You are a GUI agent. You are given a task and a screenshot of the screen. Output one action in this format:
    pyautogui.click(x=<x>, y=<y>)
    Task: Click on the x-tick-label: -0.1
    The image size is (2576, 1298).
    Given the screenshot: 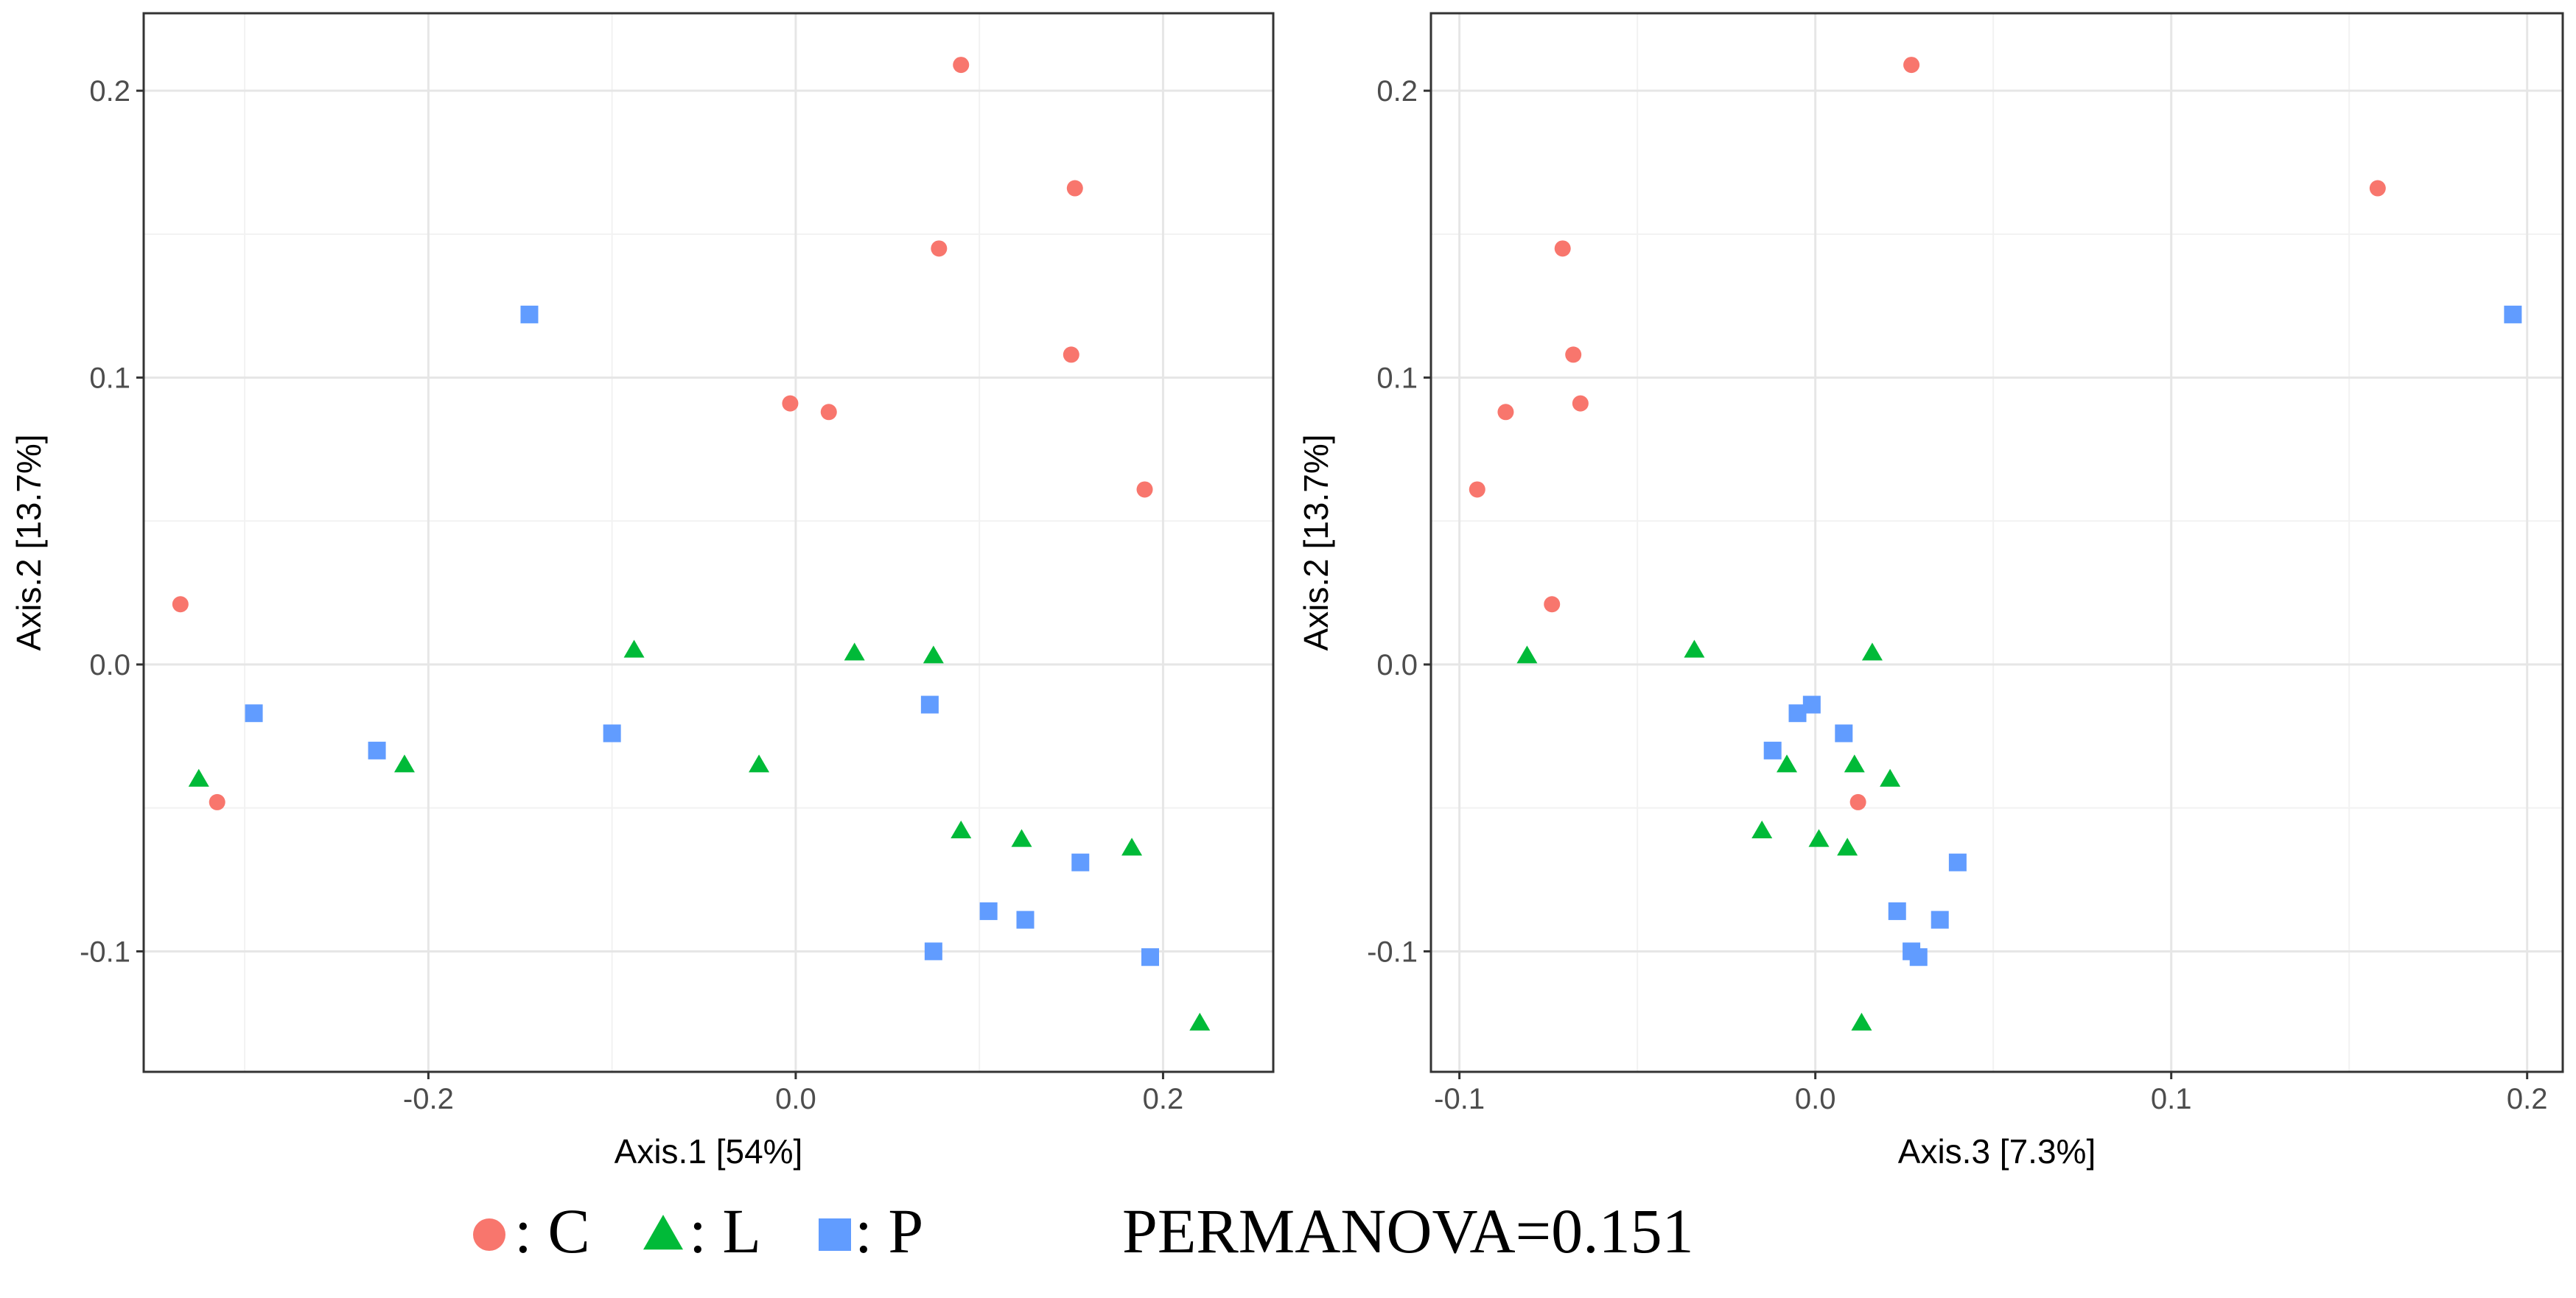 What is the action you would take?
    pyautogui.click(x=1459, y=1099)
    